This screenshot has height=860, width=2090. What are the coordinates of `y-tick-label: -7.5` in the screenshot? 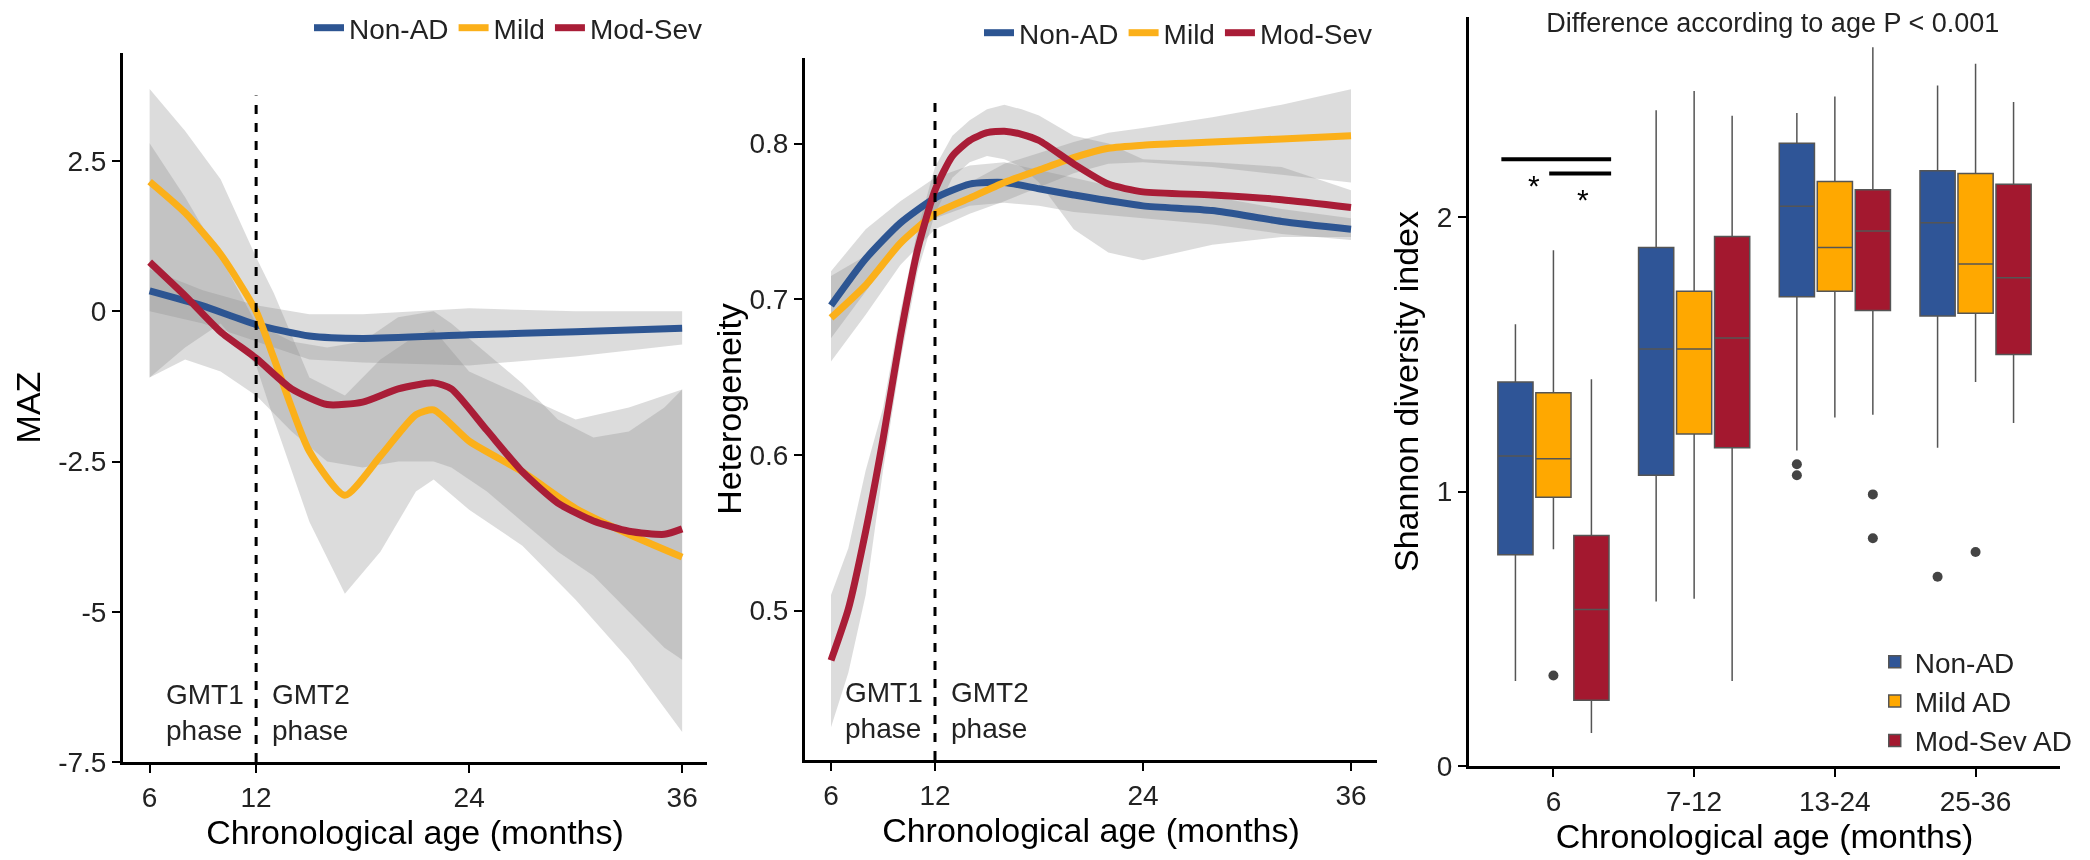 It's located at (82, 762).